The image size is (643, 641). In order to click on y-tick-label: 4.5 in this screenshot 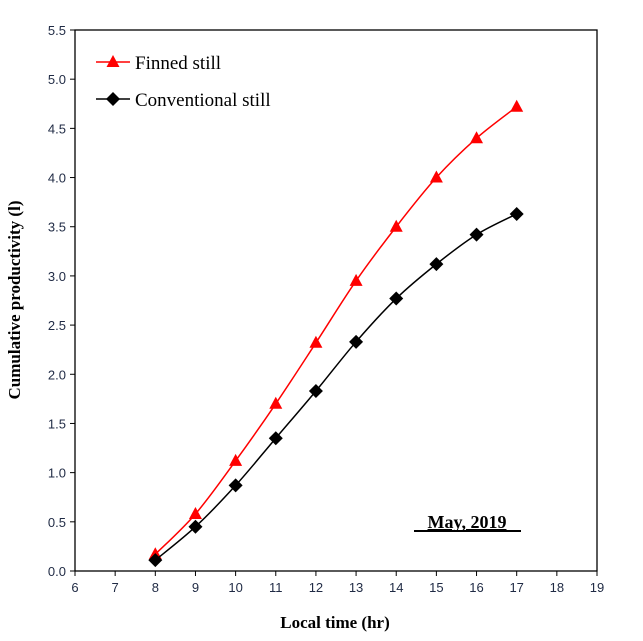, I will do `click(57, 128)`.